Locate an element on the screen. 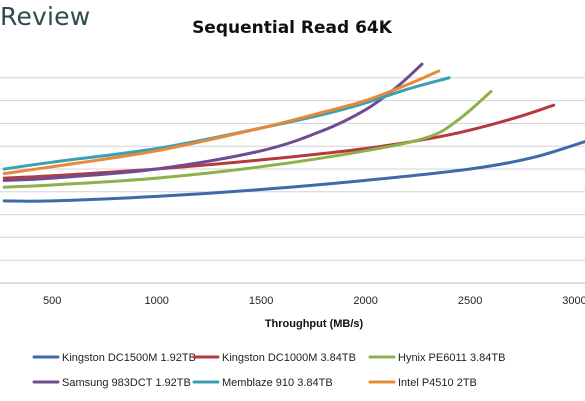 The height and width of the screenshot is (401, 585). x-axis-label: Throughput (MB/s) is located at coordinates (314, 324).